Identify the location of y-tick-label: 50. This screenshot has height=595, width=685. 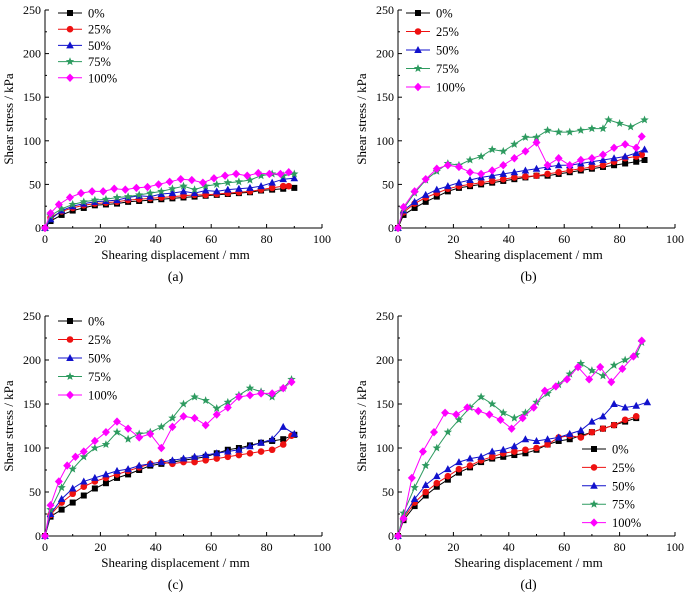
(35, 184).